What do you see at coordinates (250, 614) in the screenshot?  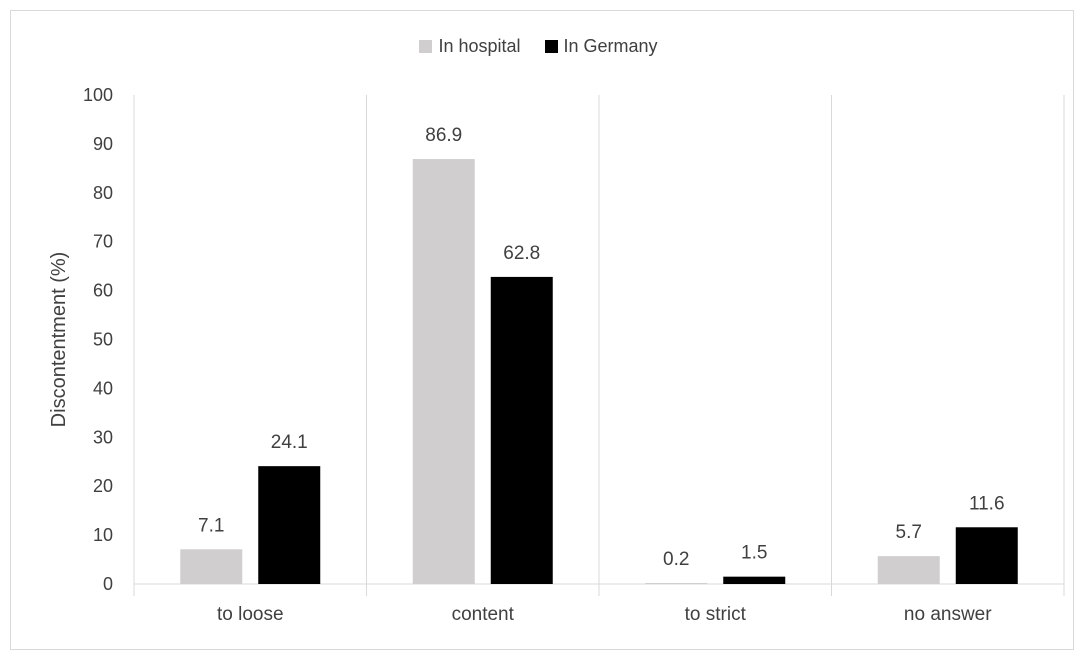 I see `x-category-label: to loose` at bounding box center [250, 614].